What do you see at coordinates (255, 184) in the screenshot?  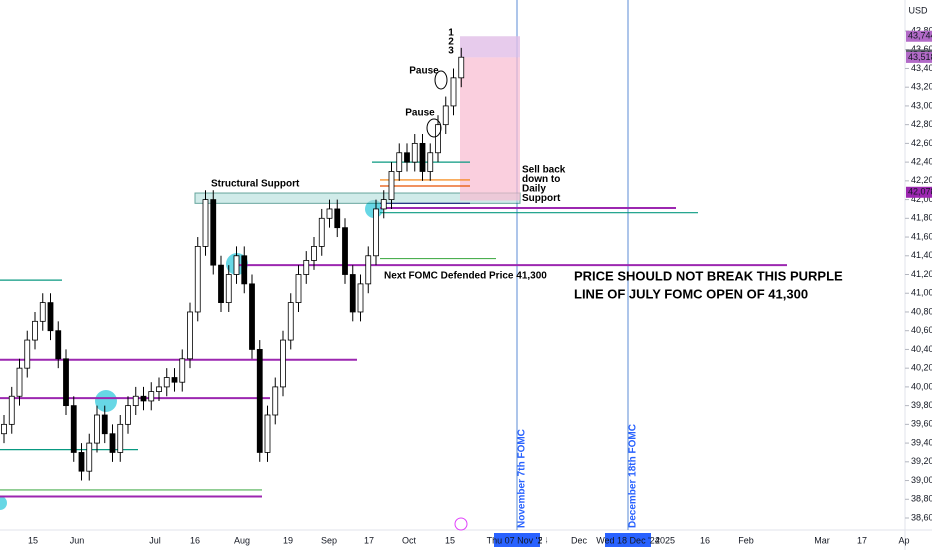 I see `structural-label: Structural Support` at bounding box center [255, 184].